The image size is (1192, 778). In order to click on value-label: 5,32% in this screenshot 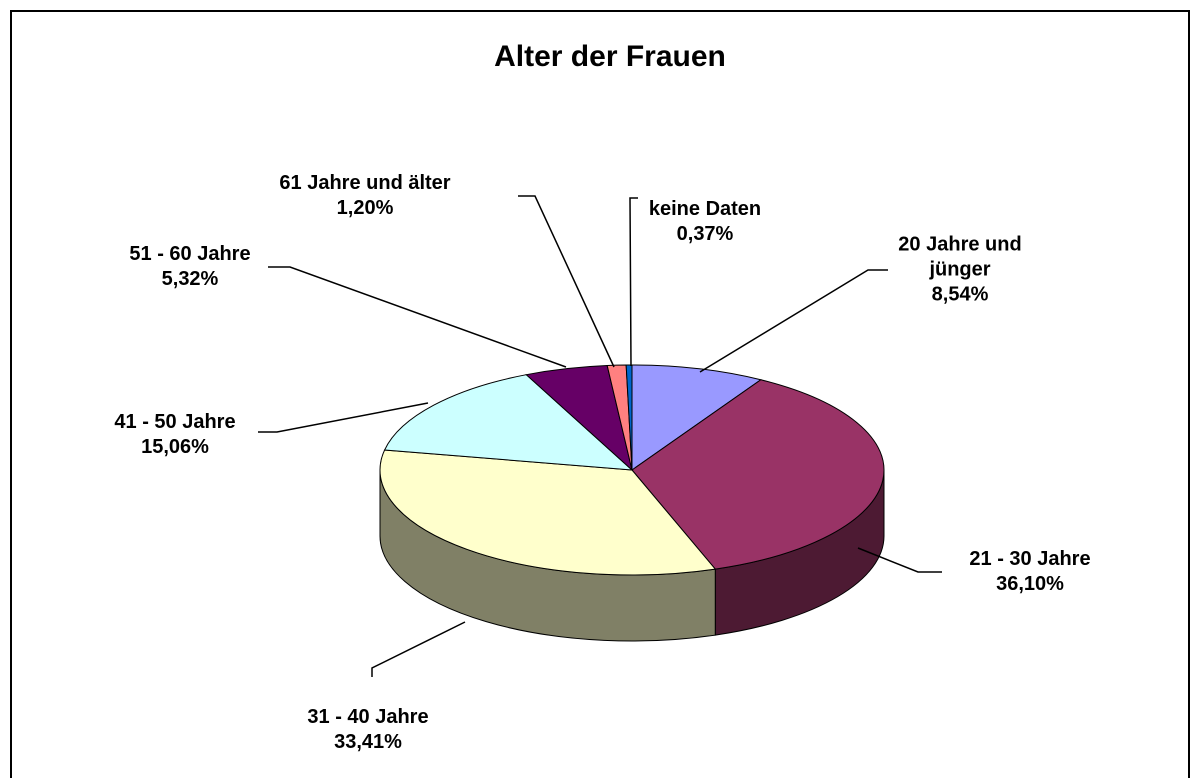, I will do `click(190, 279)`.